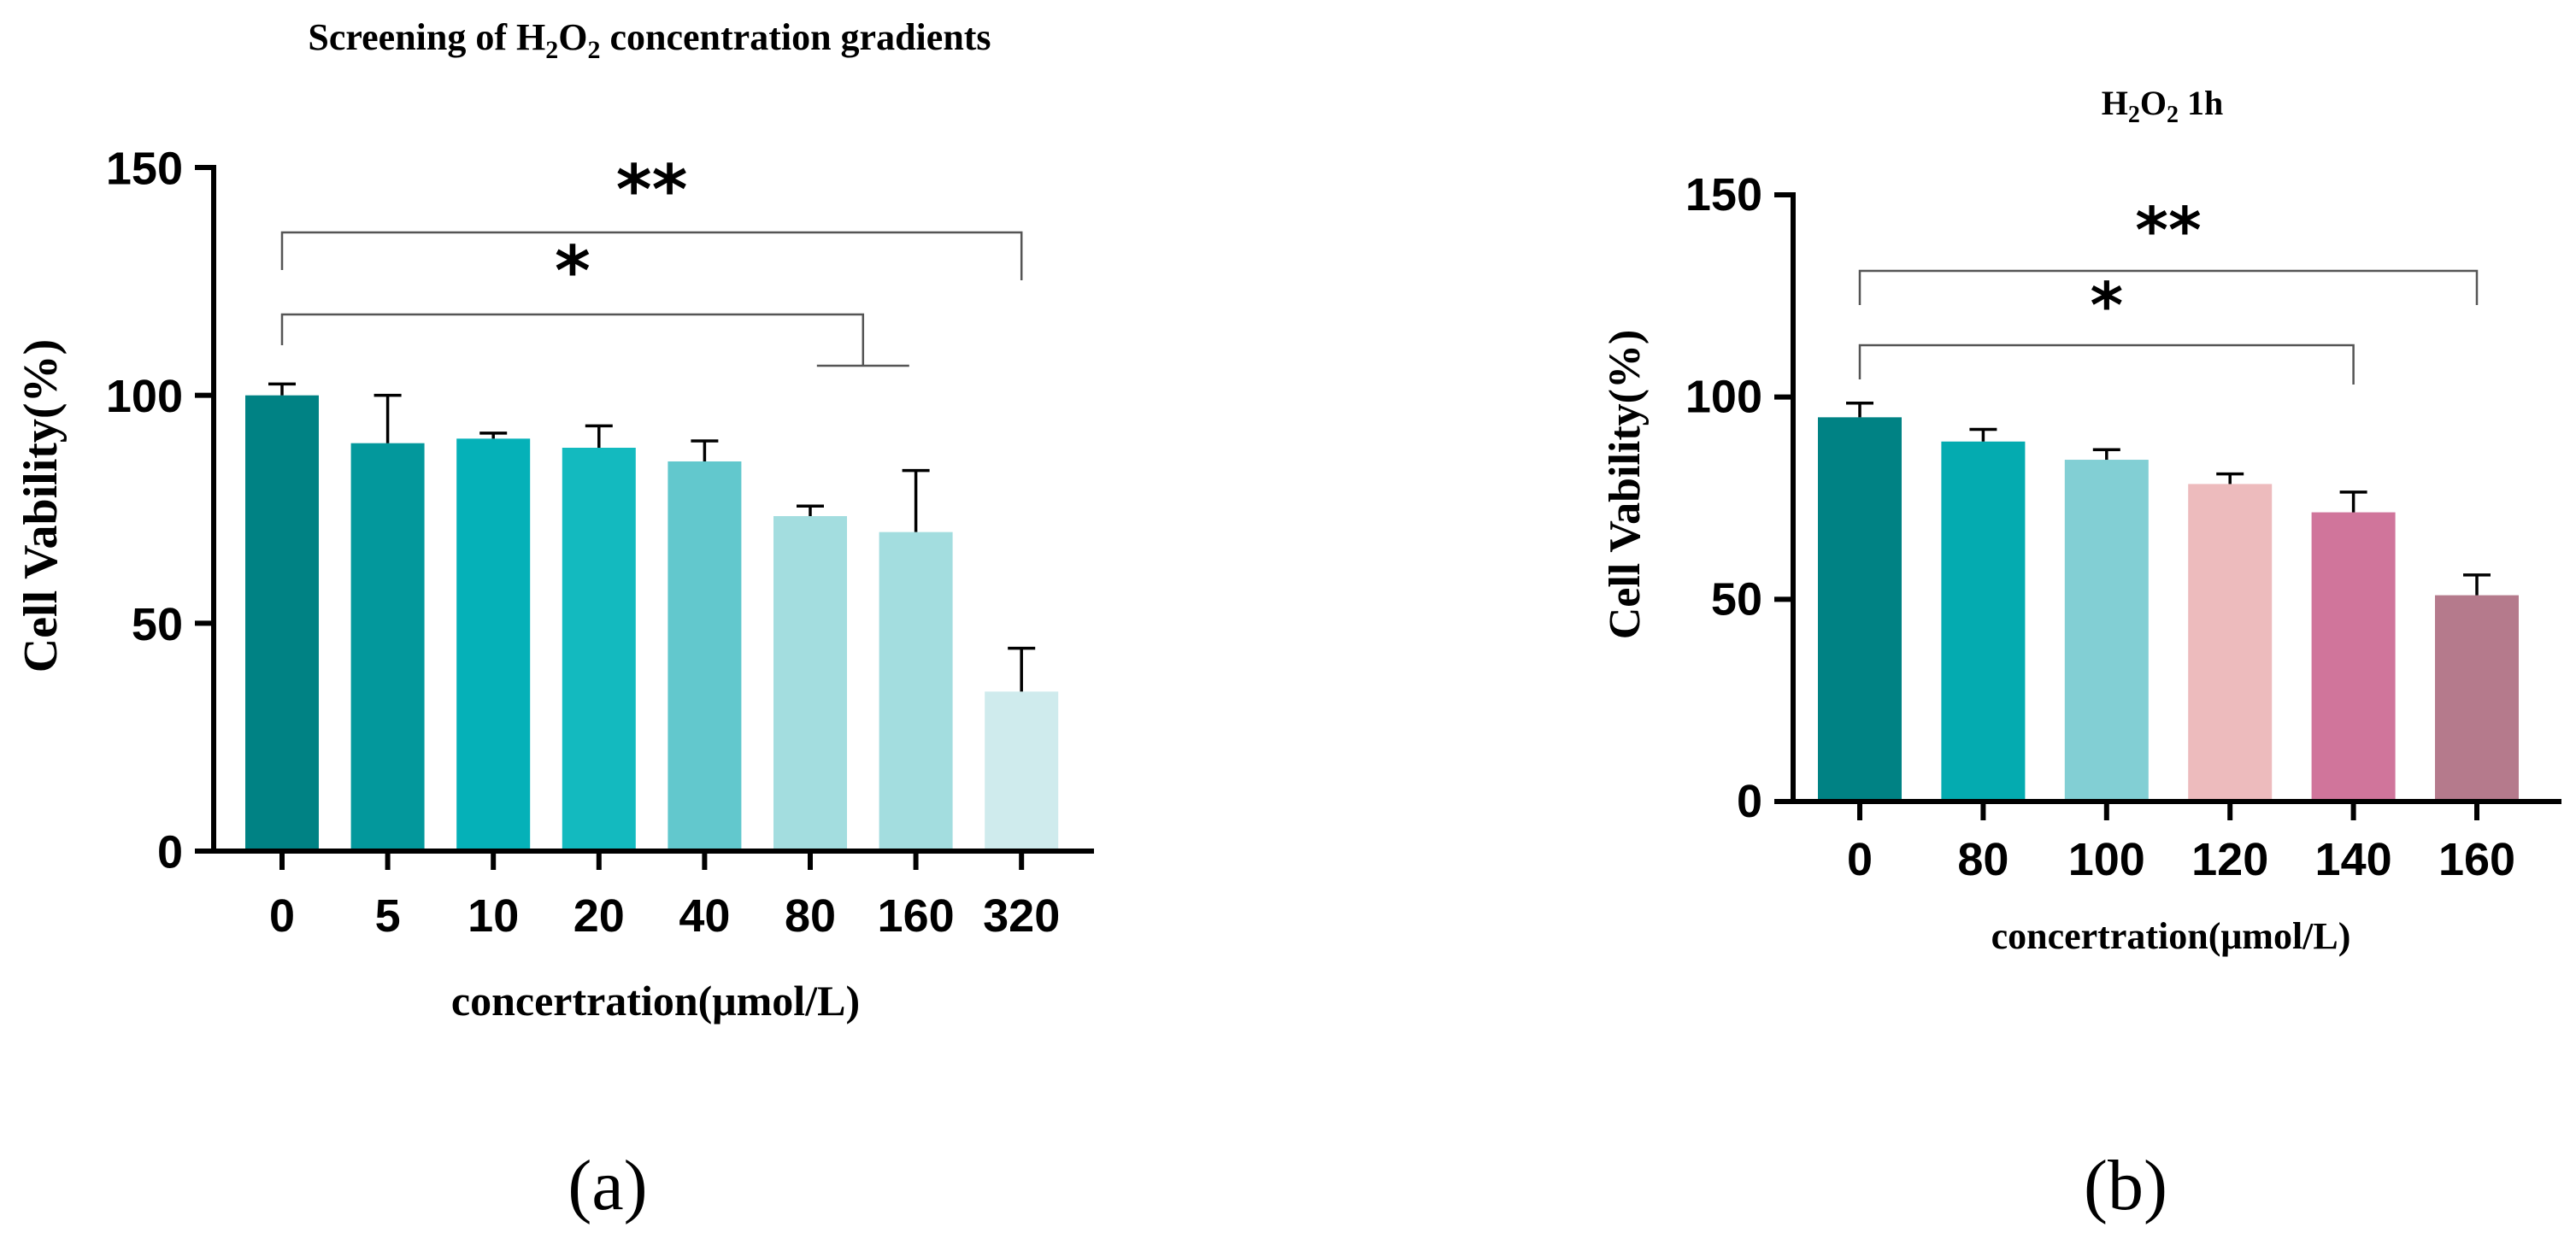 The width and height of the screenshot is (2576, 1245). What do you see at coordinates (493, 916) in the screenshot?
I see `x-tick-label-10: 10` at bounding box center [493, 916].